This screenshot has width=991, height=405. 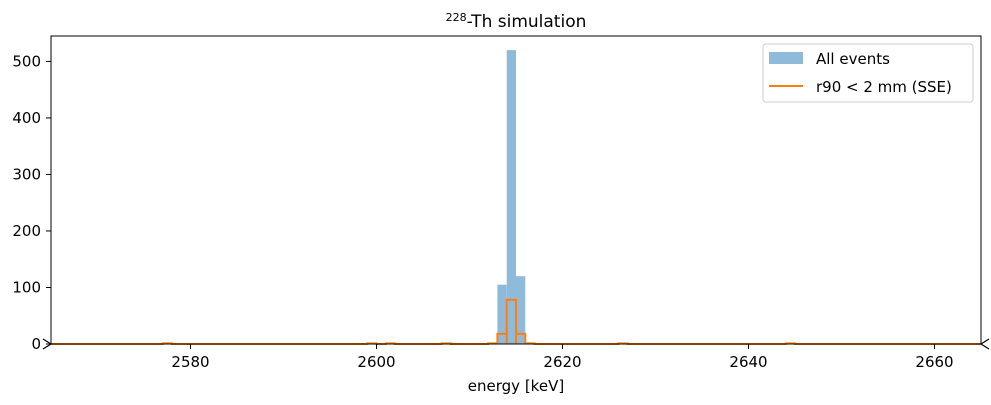 I want to click on y-tick-label-100: 100, so click(x=26, y=287).